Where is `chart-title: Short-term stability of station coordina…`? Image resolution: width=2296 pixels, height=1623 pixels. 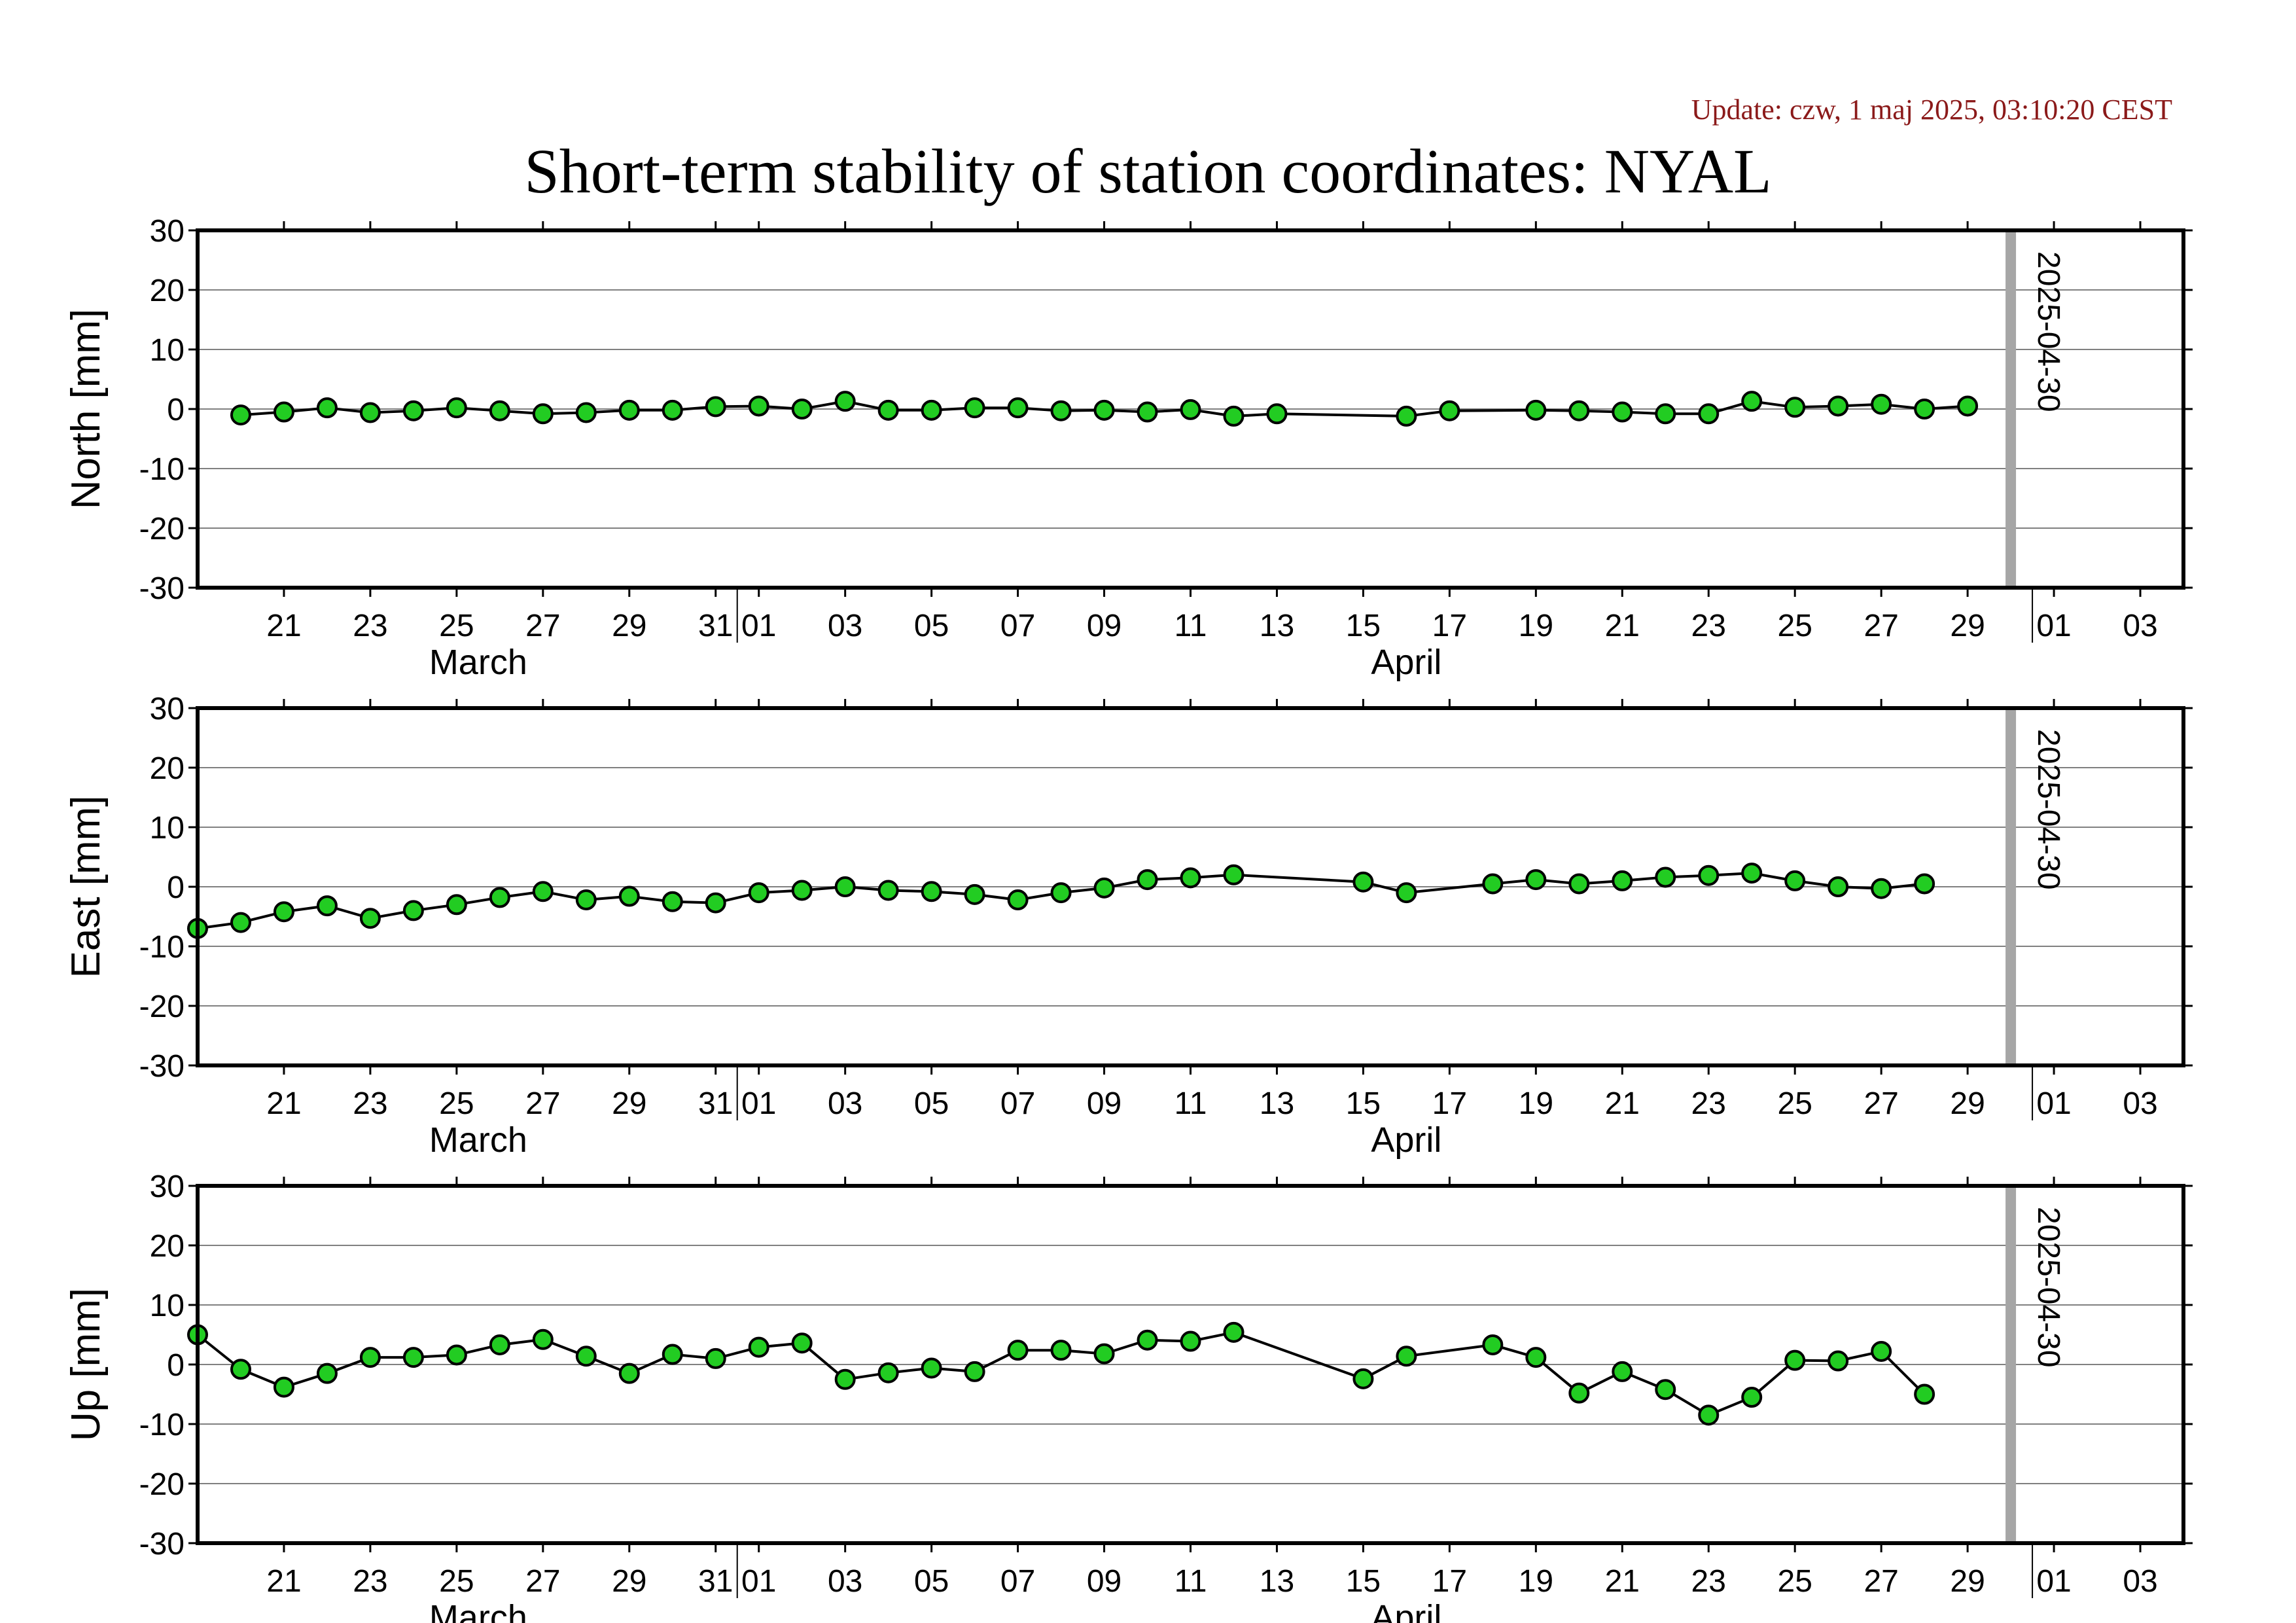 chart-title: Short-term stability of station coordina… is located at coordinates (1148, 171).